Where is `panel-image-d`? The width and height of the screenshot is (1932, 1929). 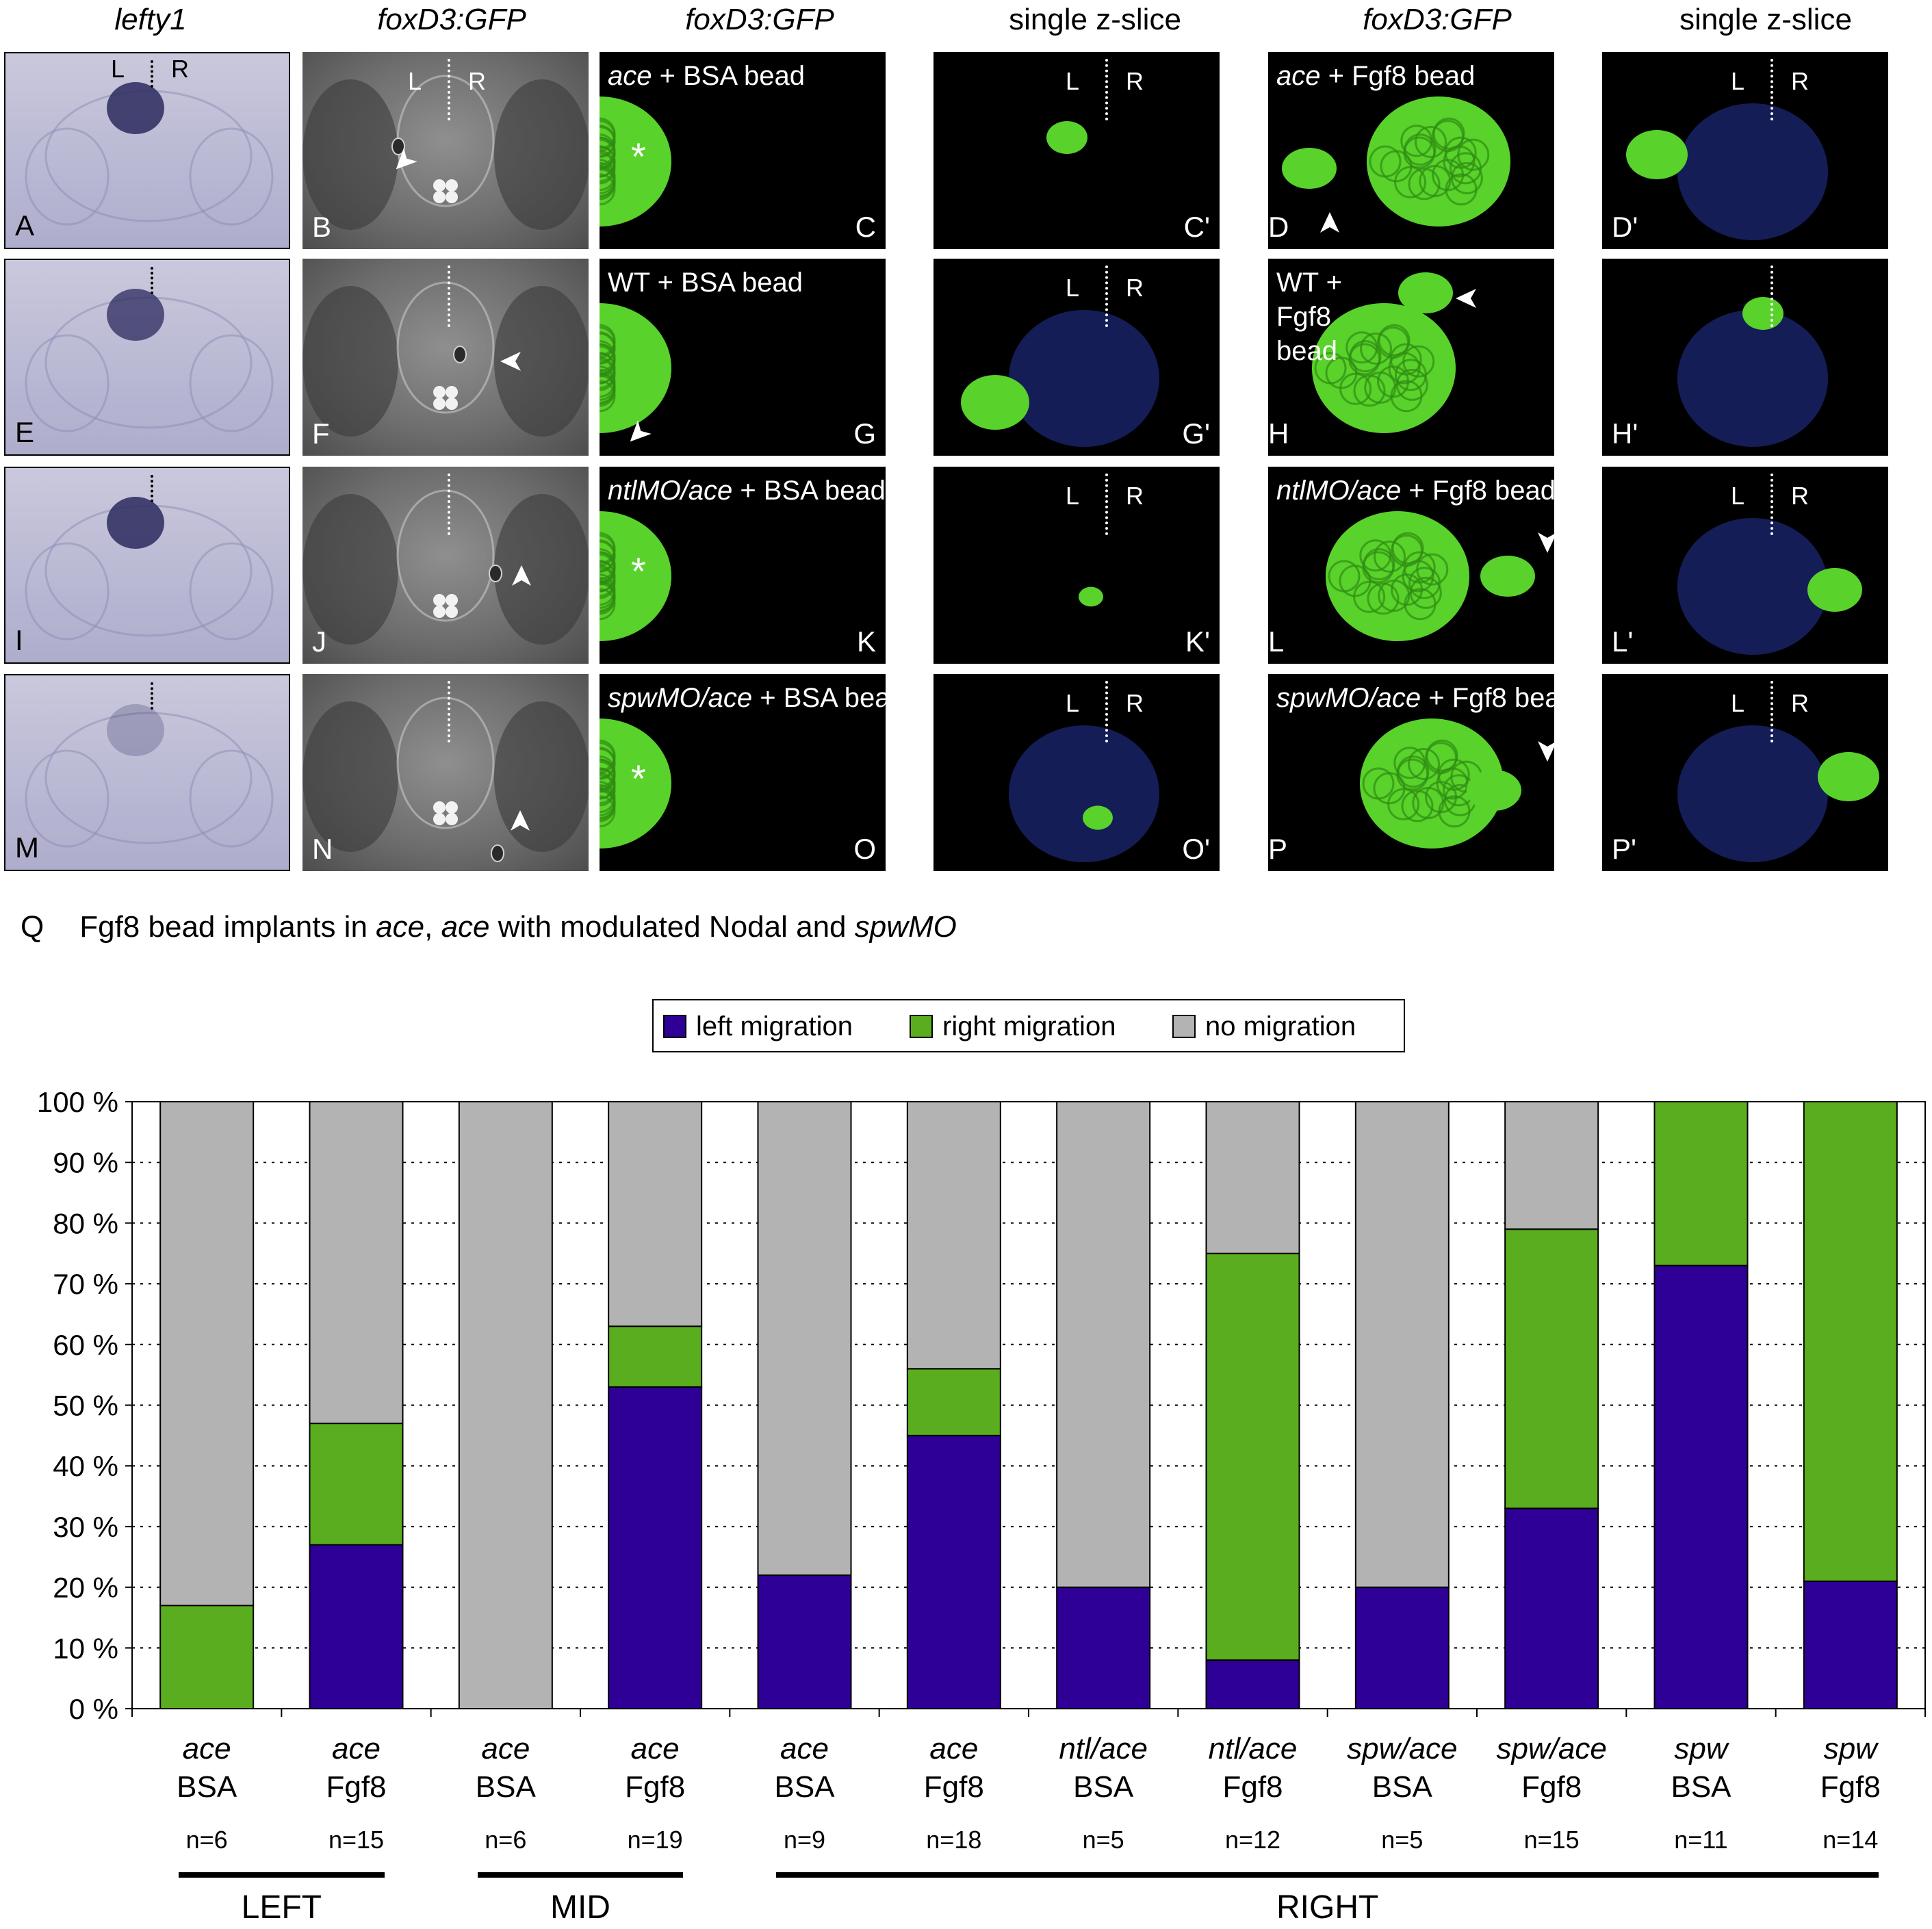
panel-image-d is located at coordinates (1396, 161).